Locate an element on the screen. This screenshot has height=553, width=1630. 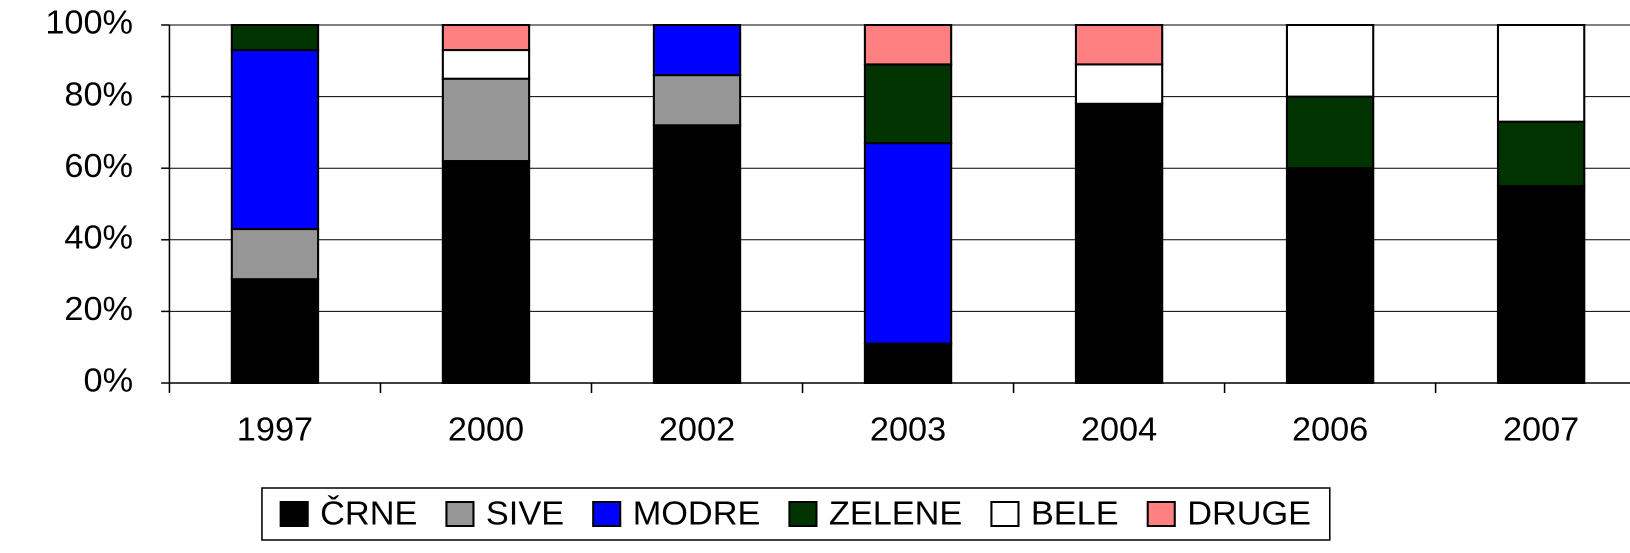
x-tick-label: 1997 is located at coordinates (275, 430).